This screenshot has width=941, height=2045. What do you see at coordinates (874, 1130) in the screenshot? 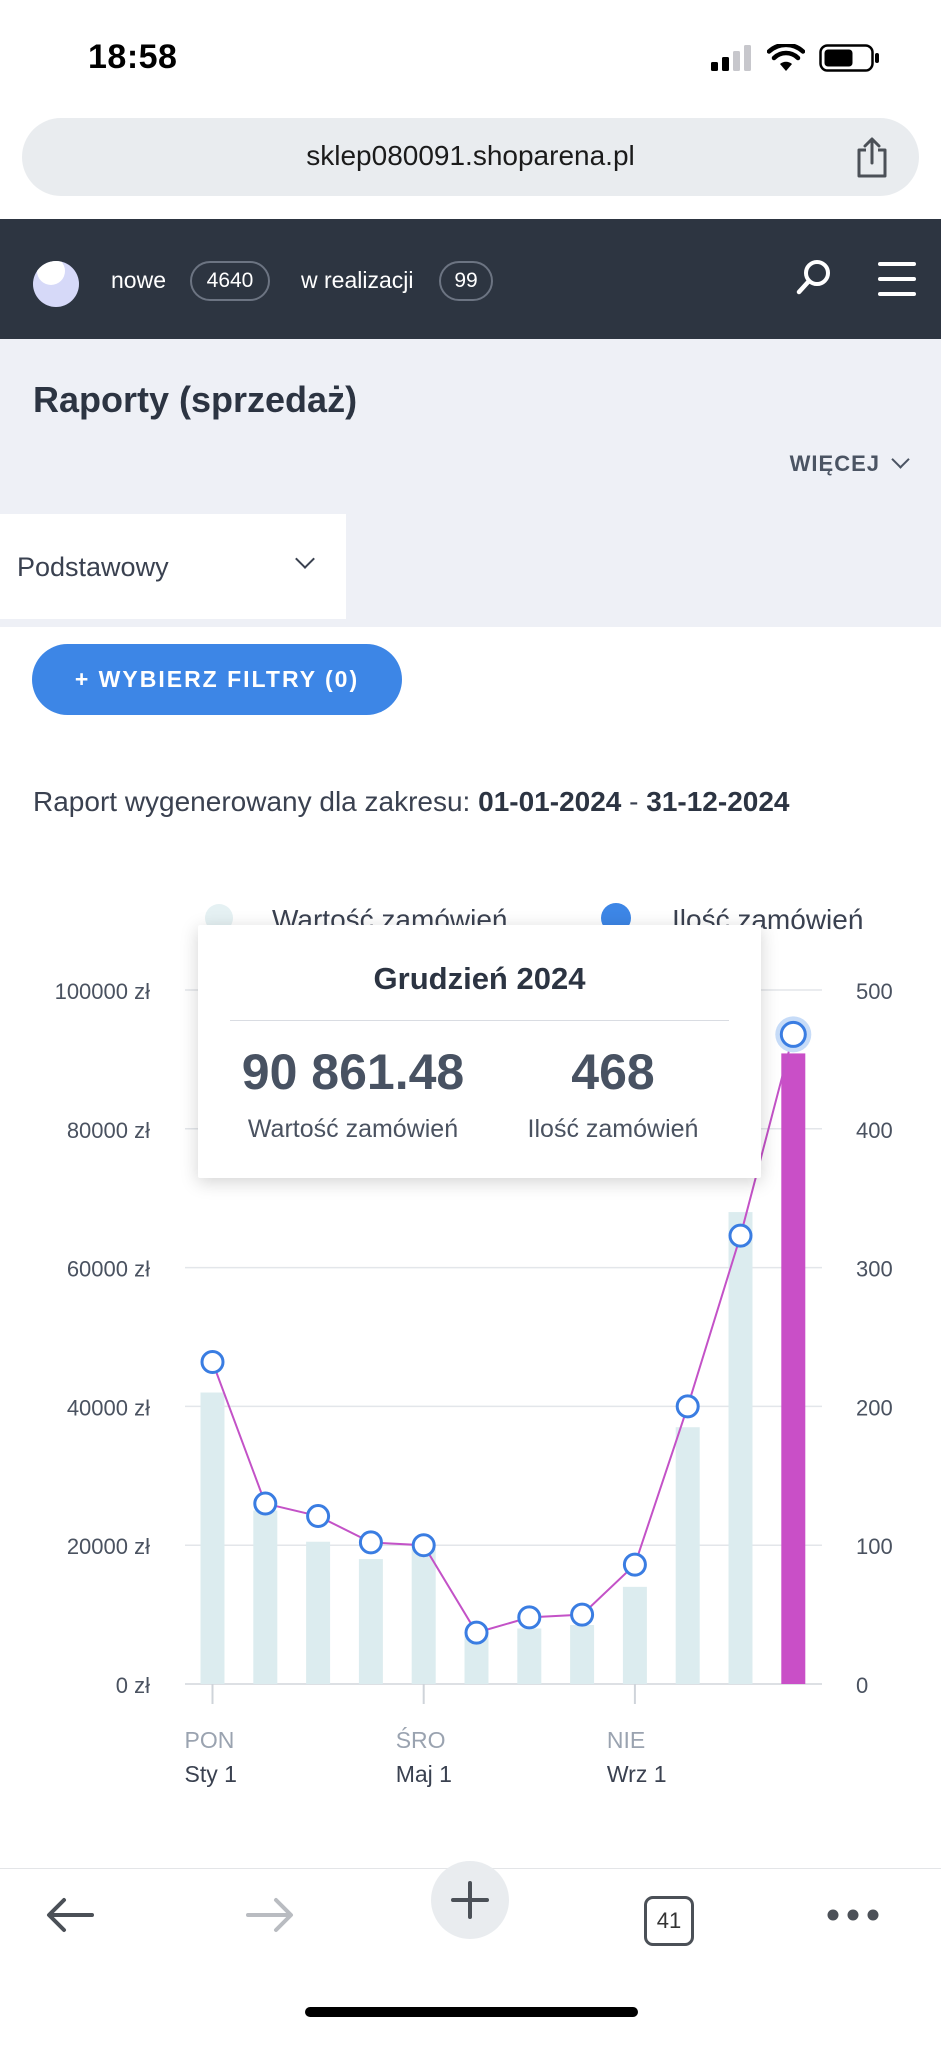
I see `y-right-tick-label: 400` at bounding box center [874, 1130].